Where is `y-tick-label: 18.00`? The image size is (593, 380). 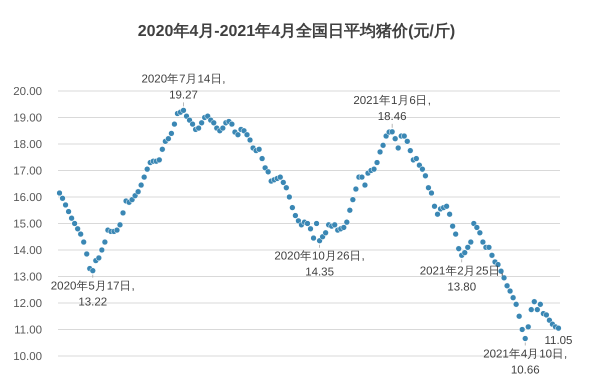
y-tick-label: 18.00 is located at coordinates (27, 145).